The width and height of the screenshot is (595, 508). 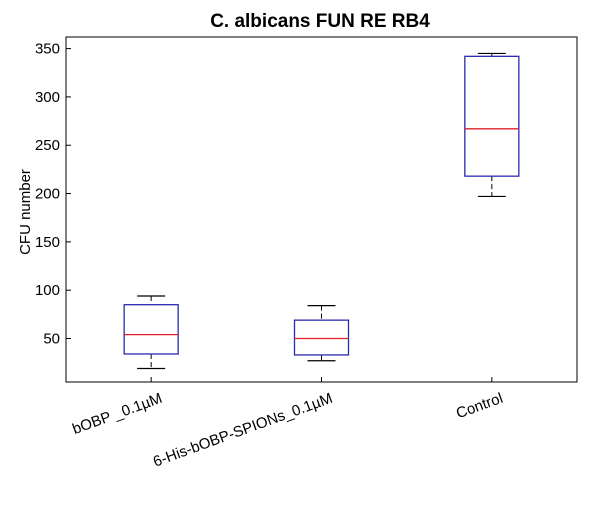 I want to click on y-tick-label: 250, so click(x=47, y=145).